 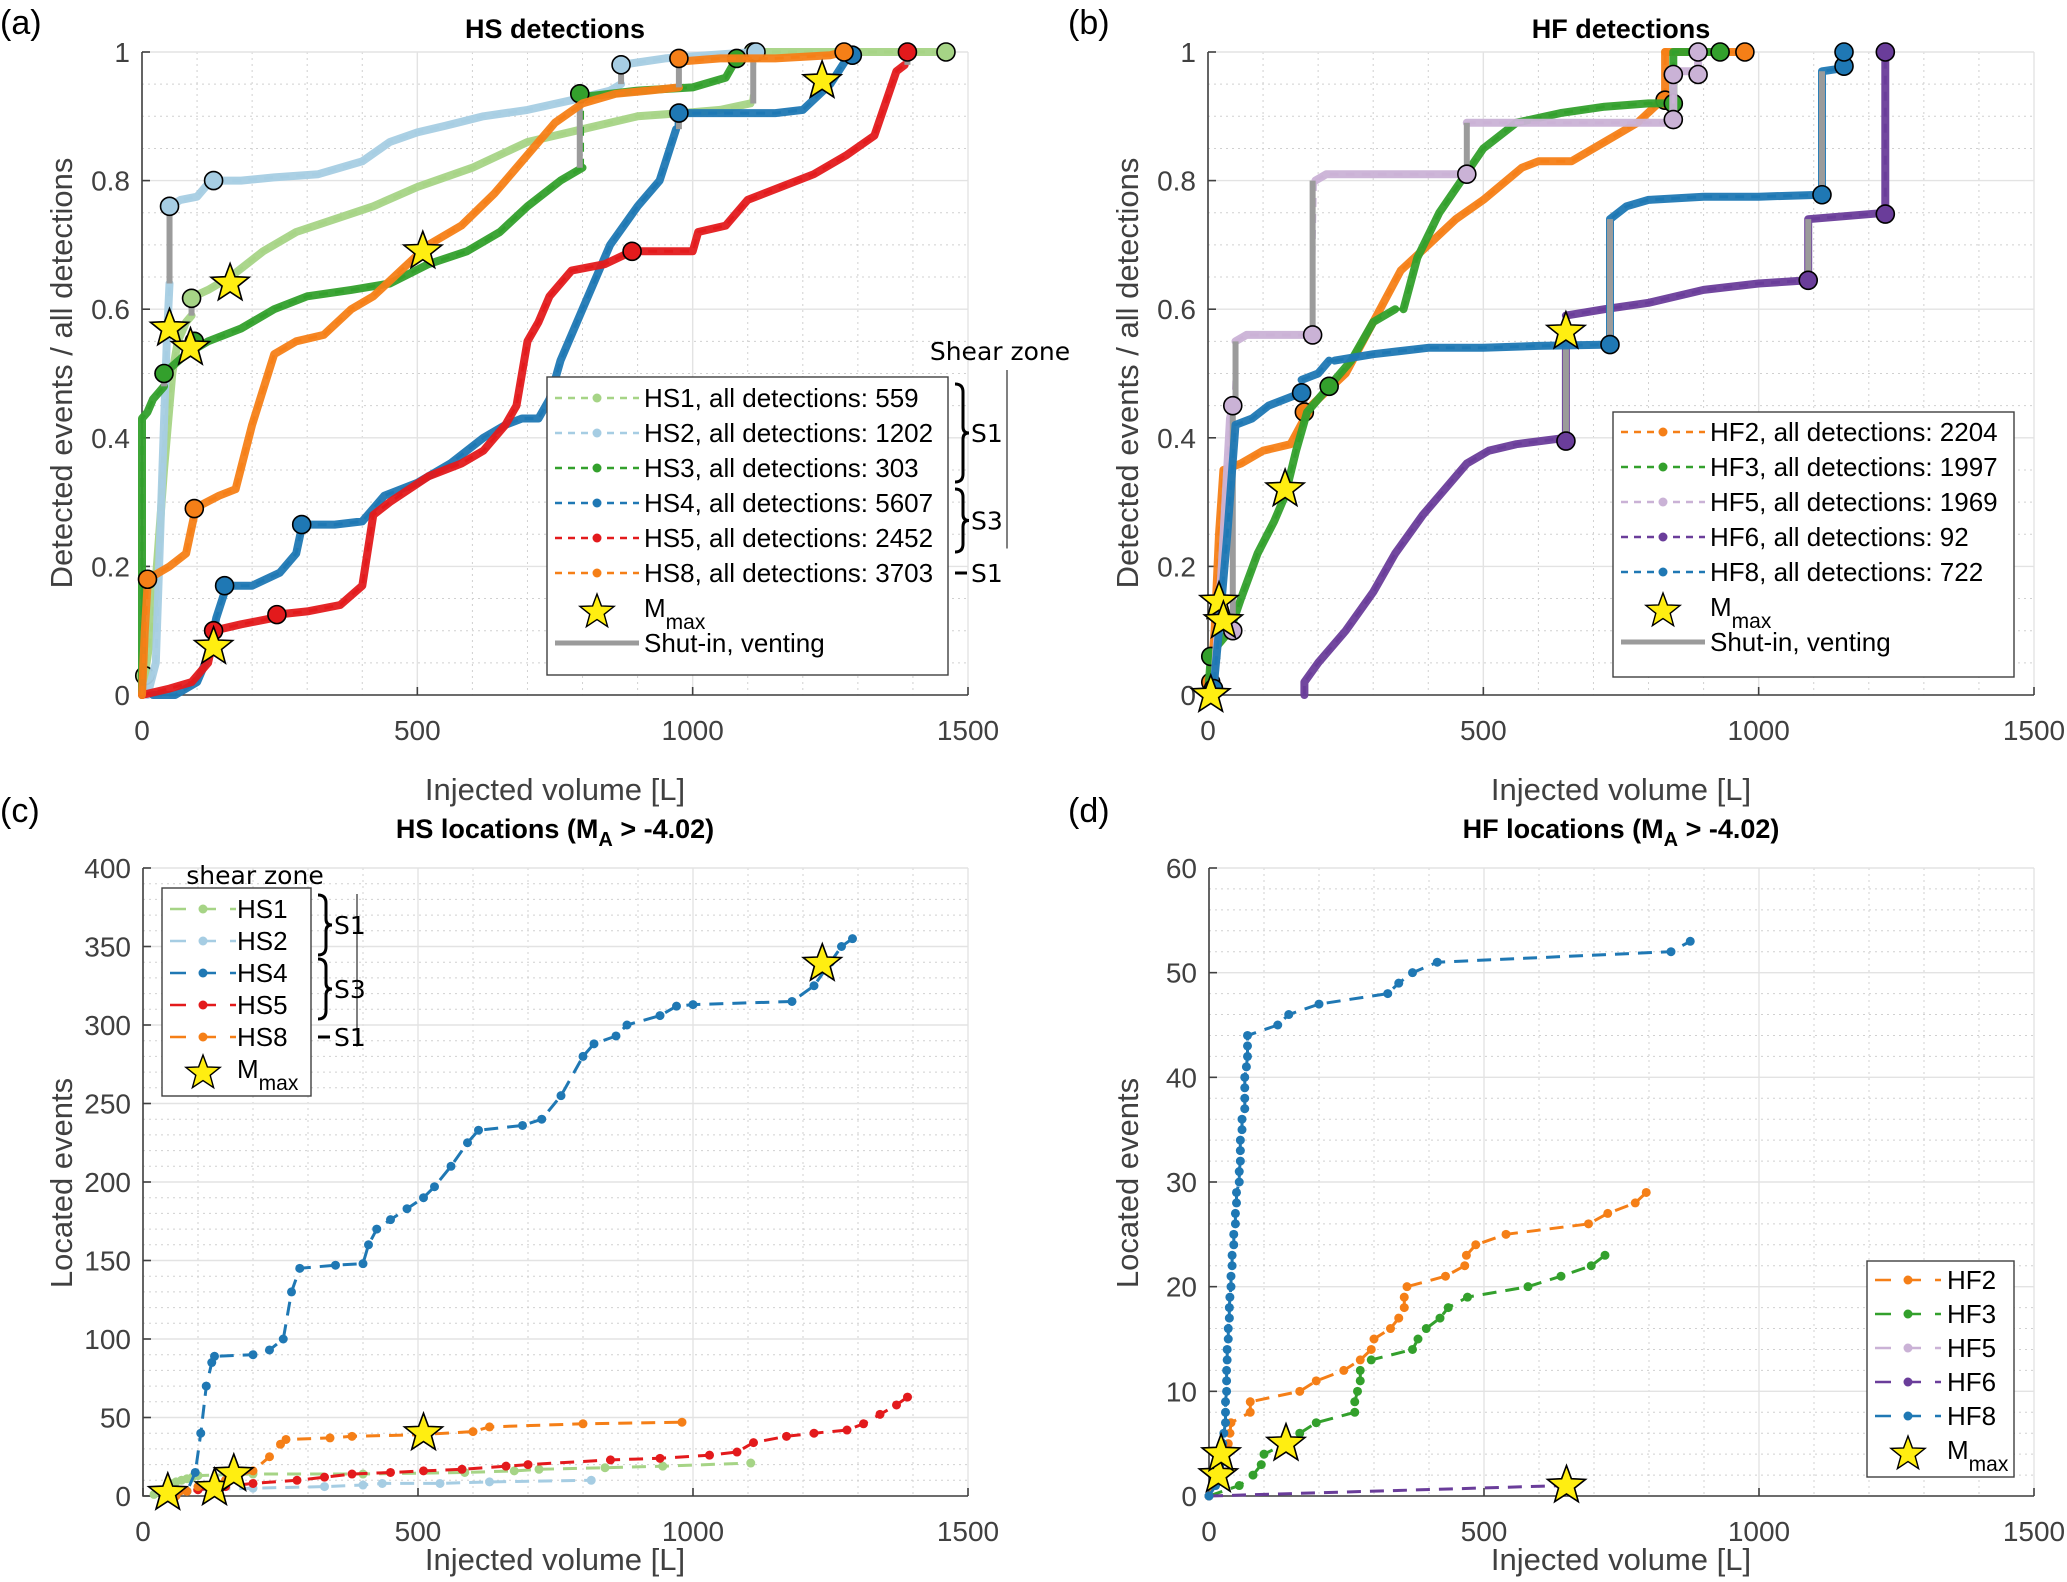 I want to click on y-axis-label-a: Detected events / all detections, so click(x=61, y=373).